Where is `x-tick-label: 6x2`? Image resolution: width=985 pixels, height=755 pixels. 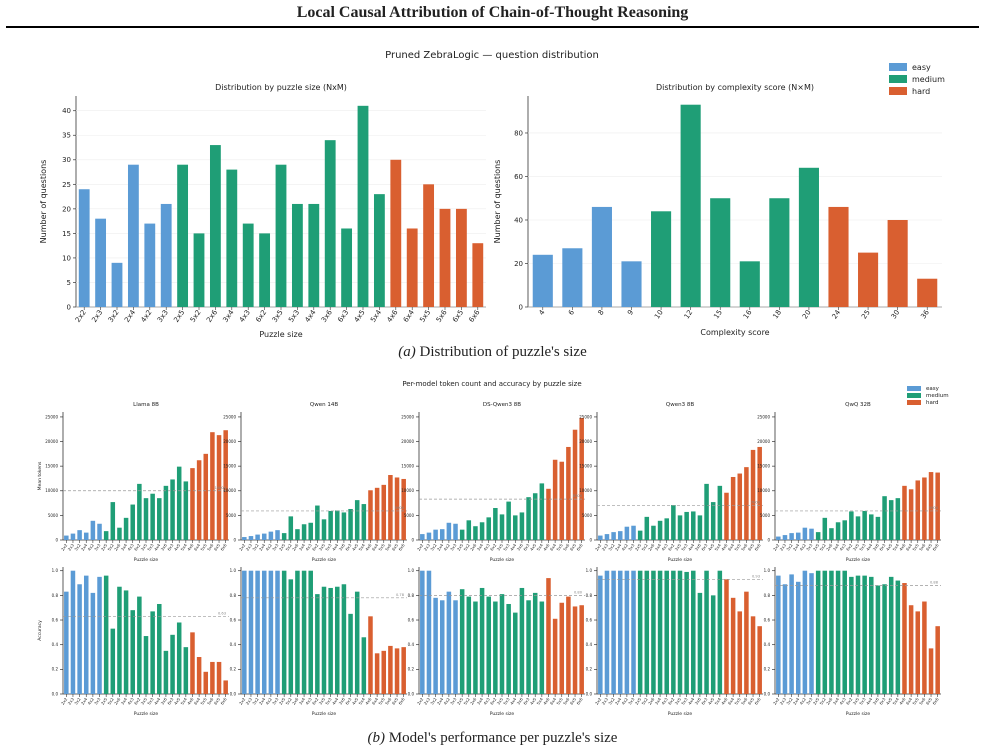 x-tick-label: 6x2 is located at coordinates (671, 700).